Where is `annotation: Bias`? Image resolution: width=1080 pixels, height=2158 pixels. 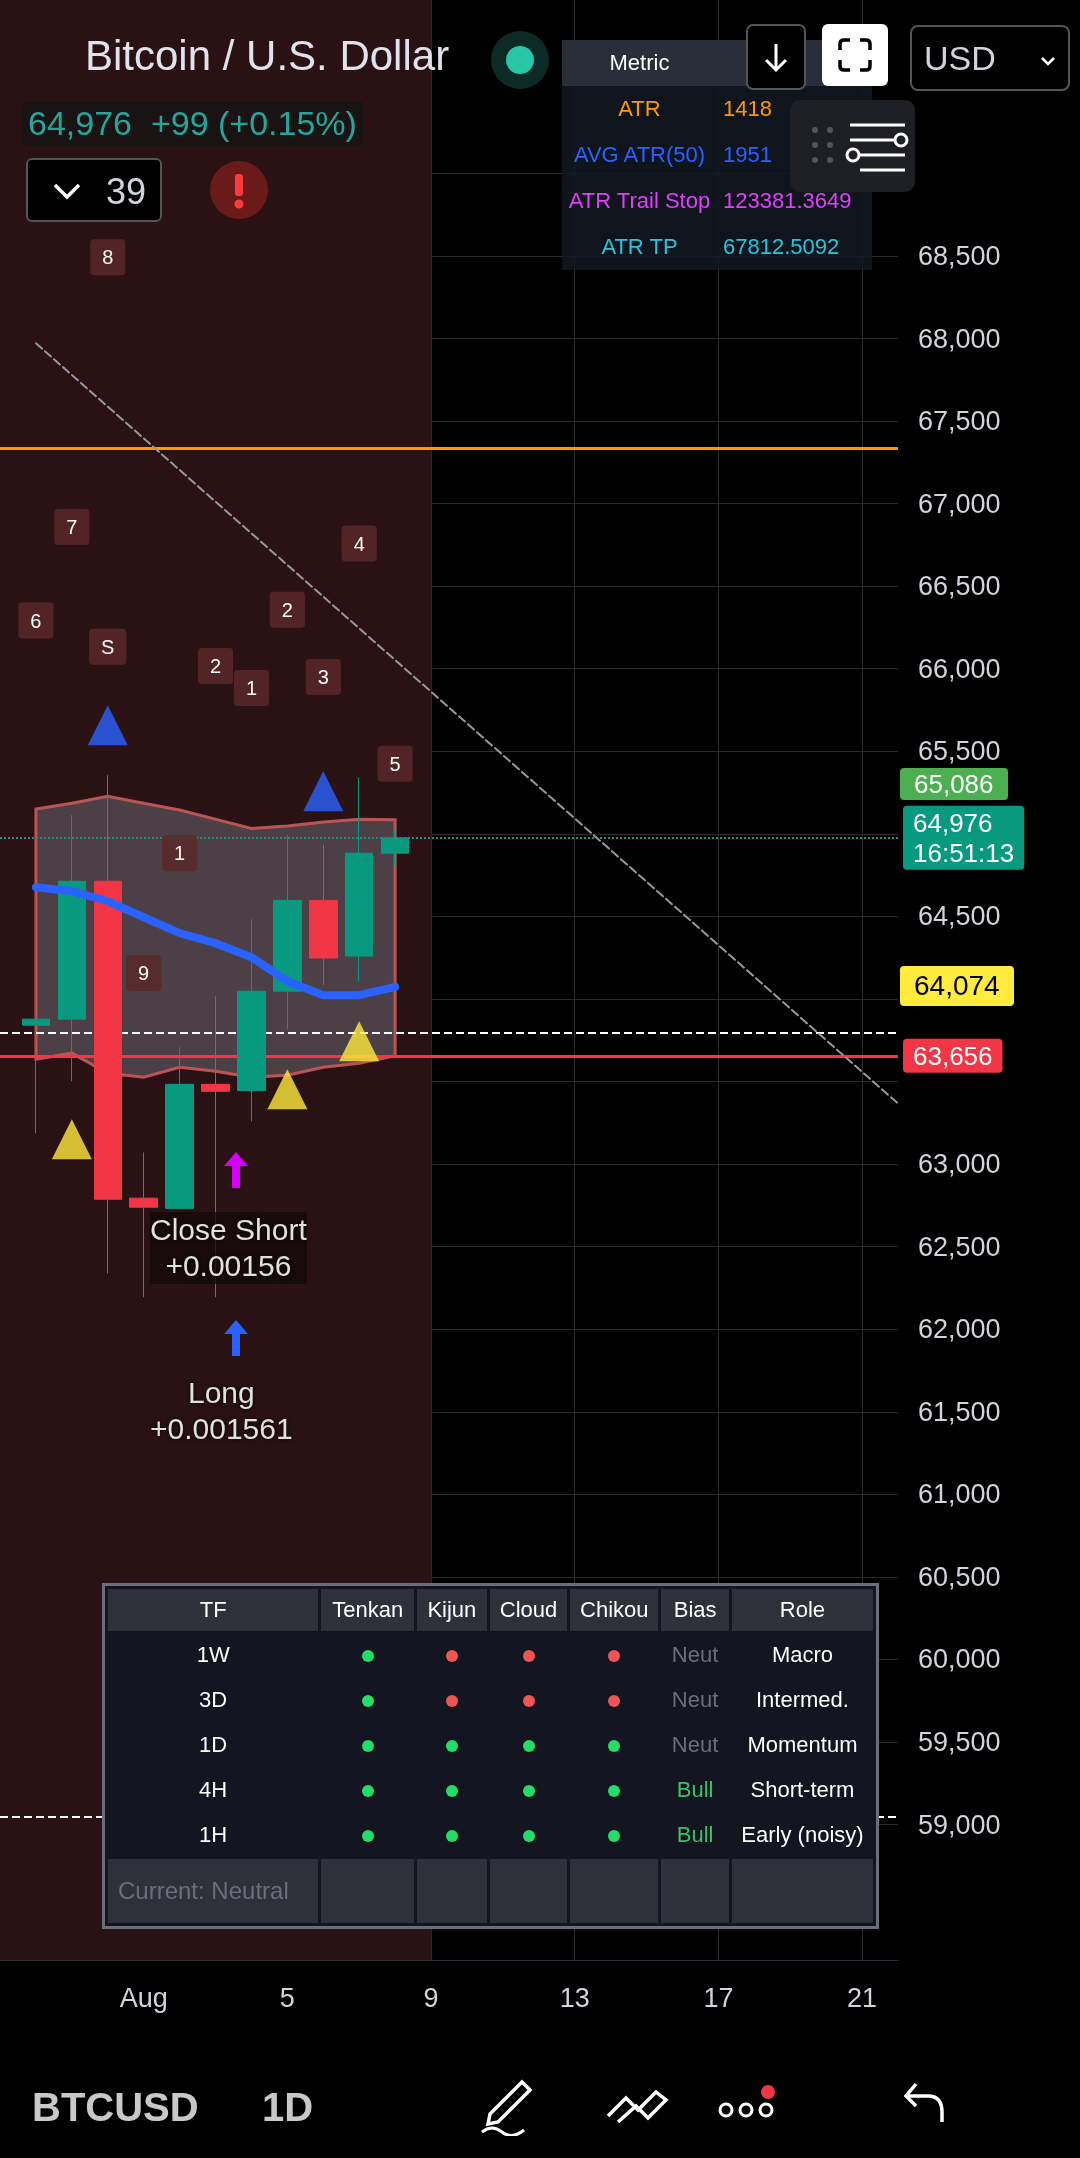 annotation: Bias is located at coordinates (695, 1610).